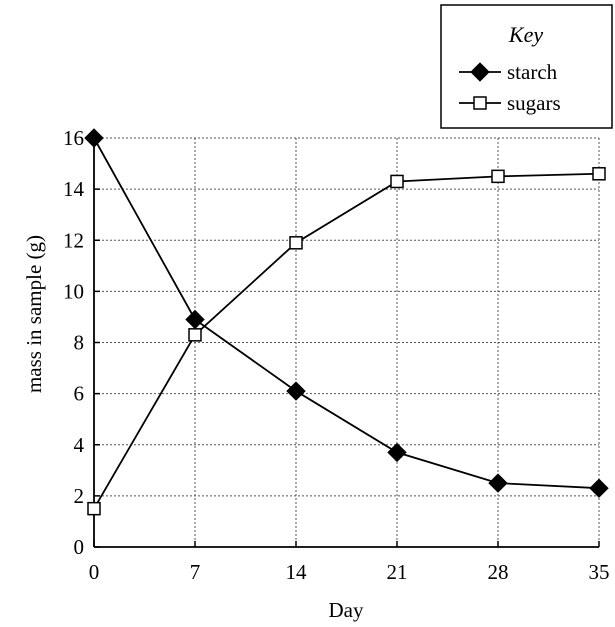 This screenshot has height=627, width=615. I want to click on legend-box, so click(526, 66).